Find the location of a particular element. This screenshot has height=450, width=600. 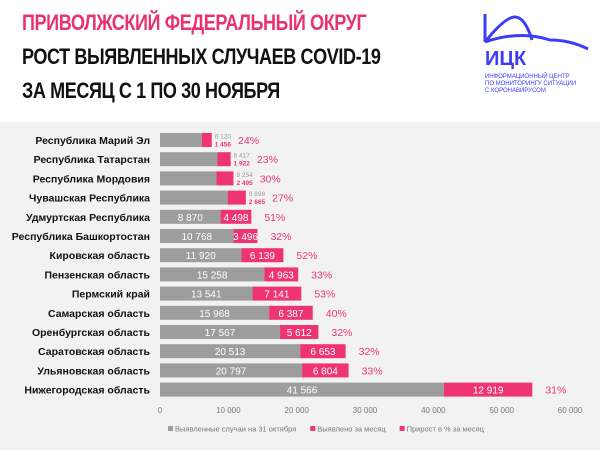

category-label: Нижегородская область is located at coordinates (87, 391).